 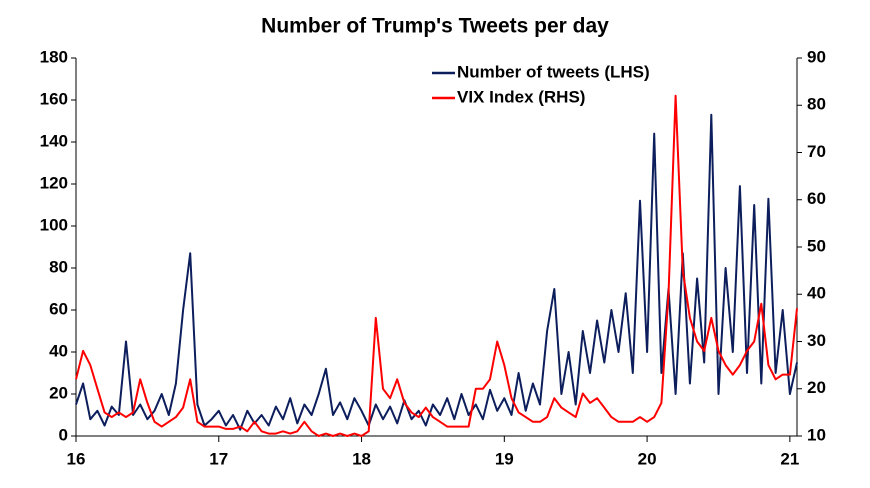 I want to click on y-tick-label: 60, so click(x=58, y=308).